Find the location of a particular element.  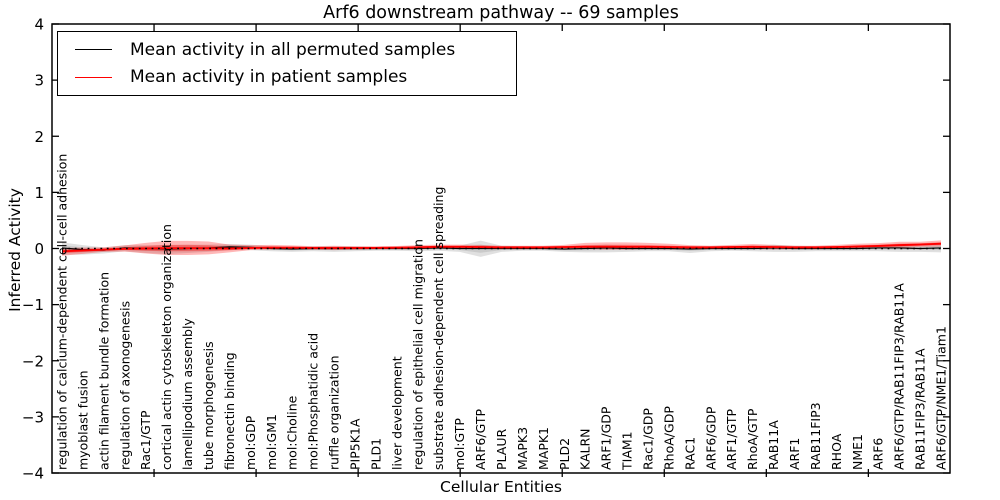

x-tick-label: RAB11FIP3/RAB11A is located at coordinates (920, 409).